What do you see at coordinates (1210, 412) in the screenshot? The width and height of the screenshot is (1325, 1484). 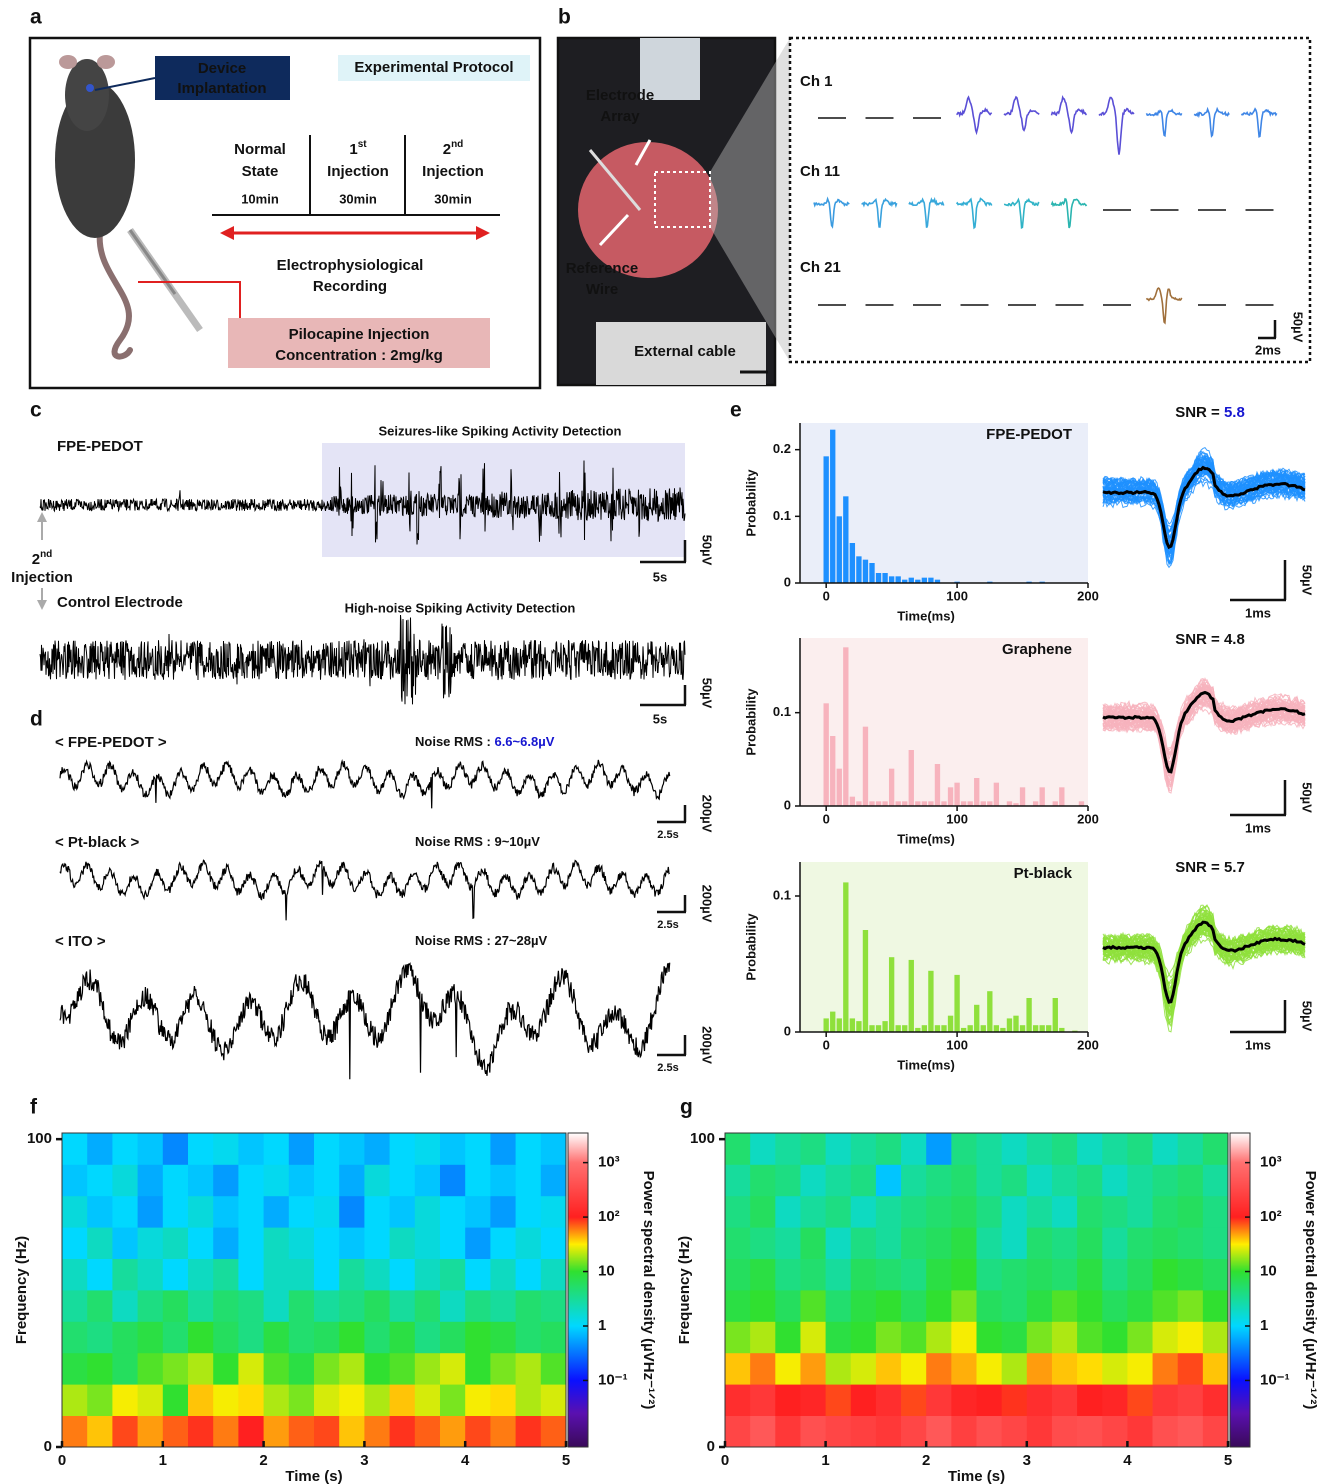 I see `snr-label: SNR = 5.8` at bounding box center [1210, 412].